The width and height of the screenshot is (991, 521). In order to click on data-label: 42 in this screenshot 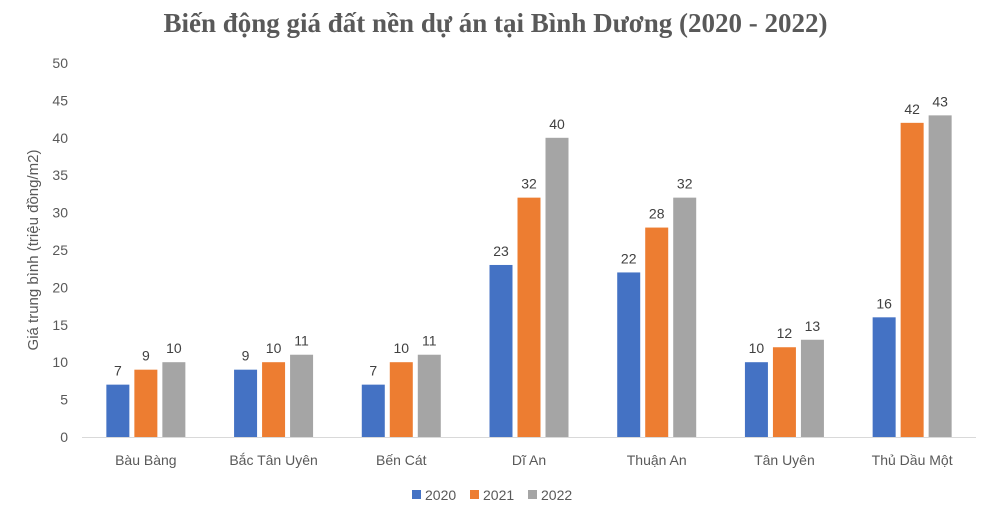, I will do `click(912, 109)`.